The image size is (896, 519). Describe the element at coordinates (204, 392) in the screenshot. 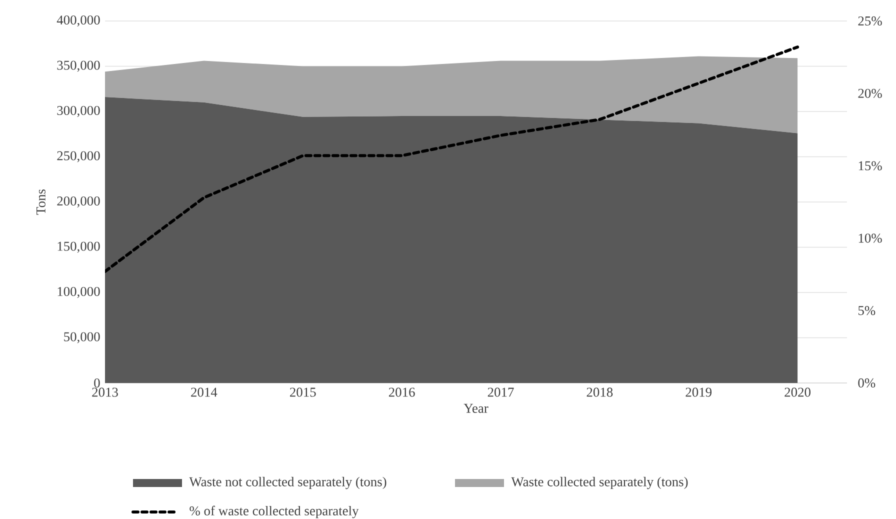

I see `x-tick-label: 2014` at that location.